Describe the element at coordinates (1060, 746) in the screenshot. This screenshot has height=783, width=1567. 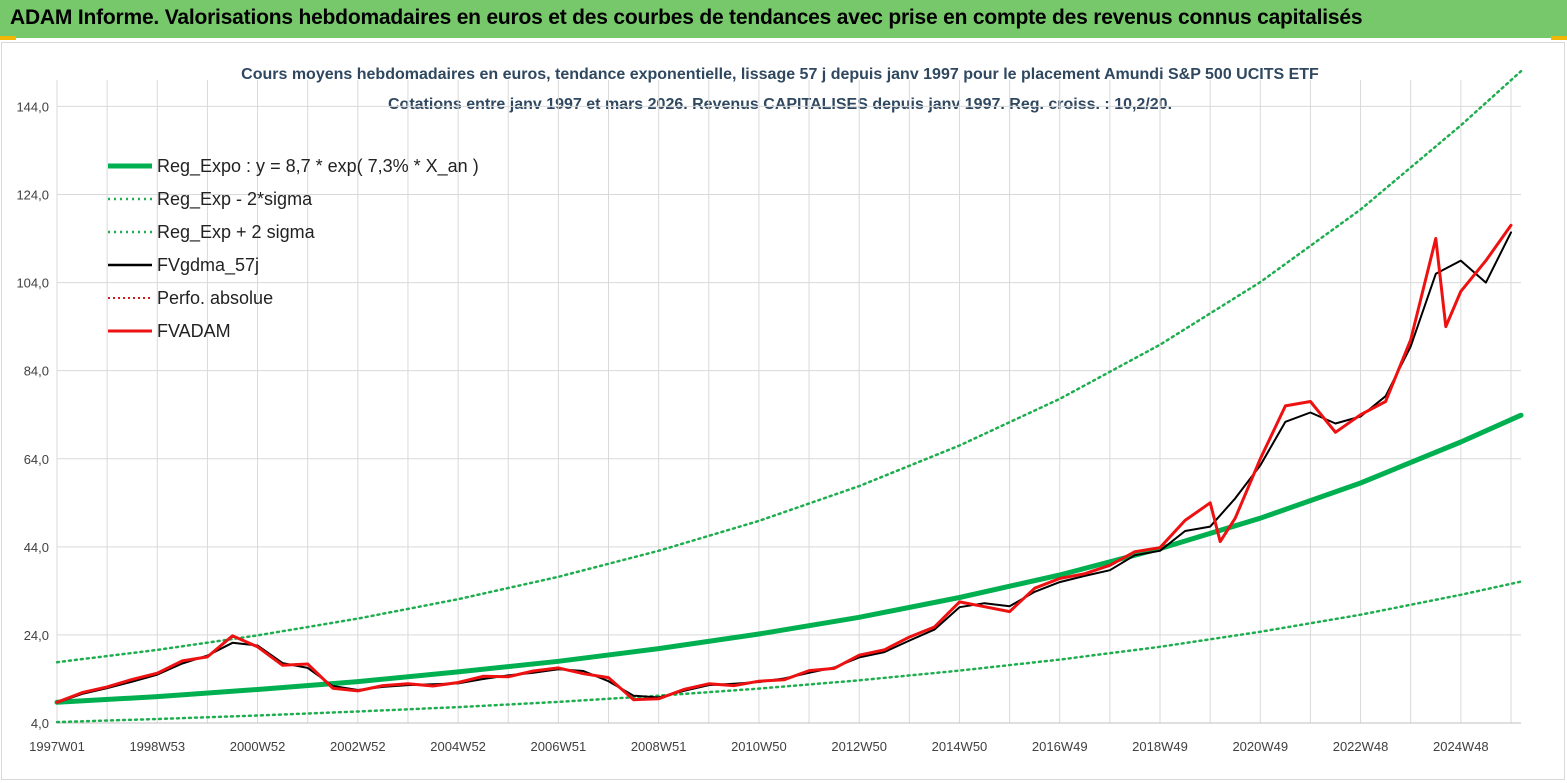
I see `x-tick-label: 2016W49` at that location.